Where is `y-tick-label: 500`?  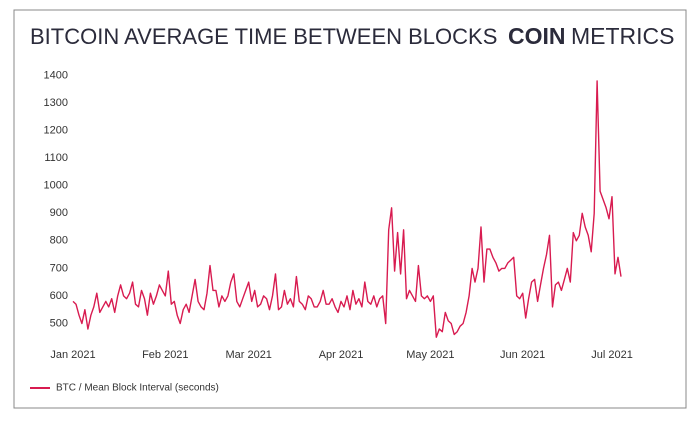
y-tick-label: 500 is located at coordinates (59, 323).